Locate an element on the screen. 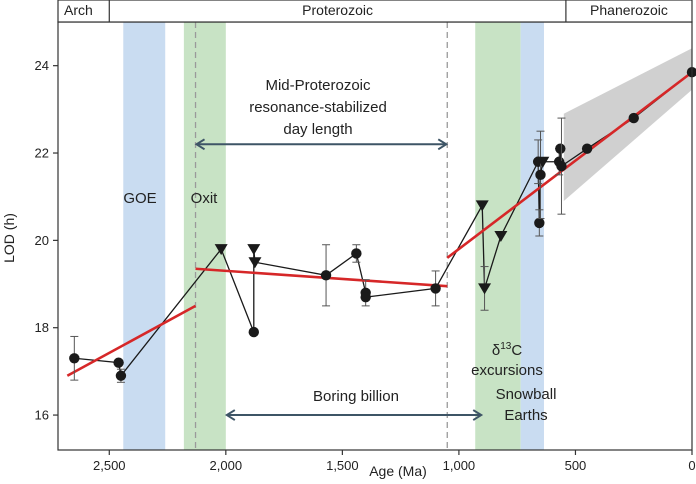 The width and height of the screenshot is (696, 484). era-bar-frame is located at coordinates (375, 11).